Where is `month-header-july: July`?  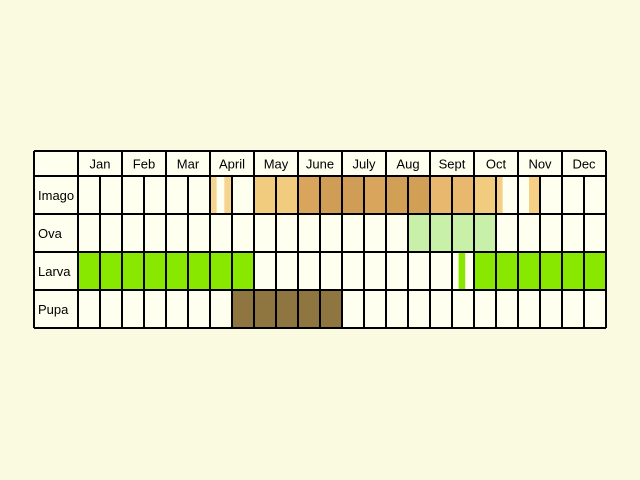 month-header-july: July is located at coordinates (364, 164).